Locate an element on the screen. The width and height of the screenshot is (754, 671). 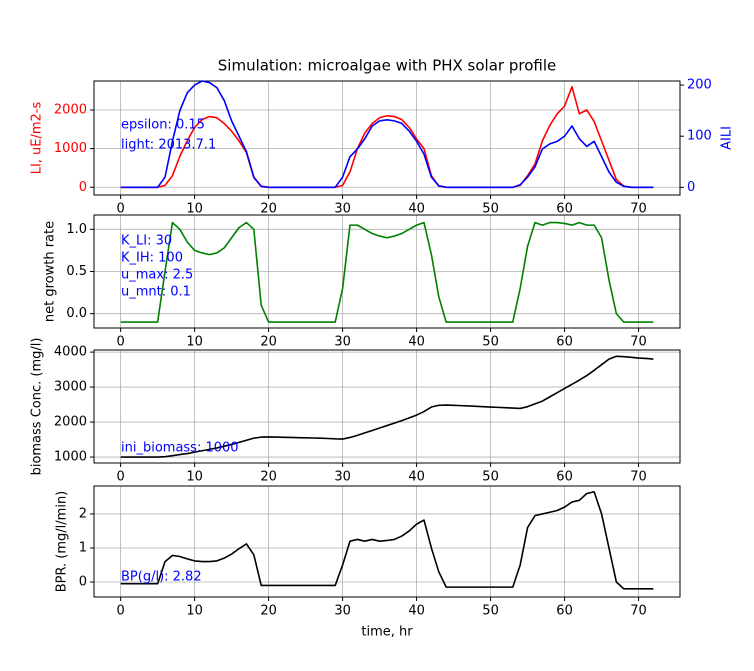
y-axis-label: BPR. (mg/l/min) is located at coordinates (62, 542).